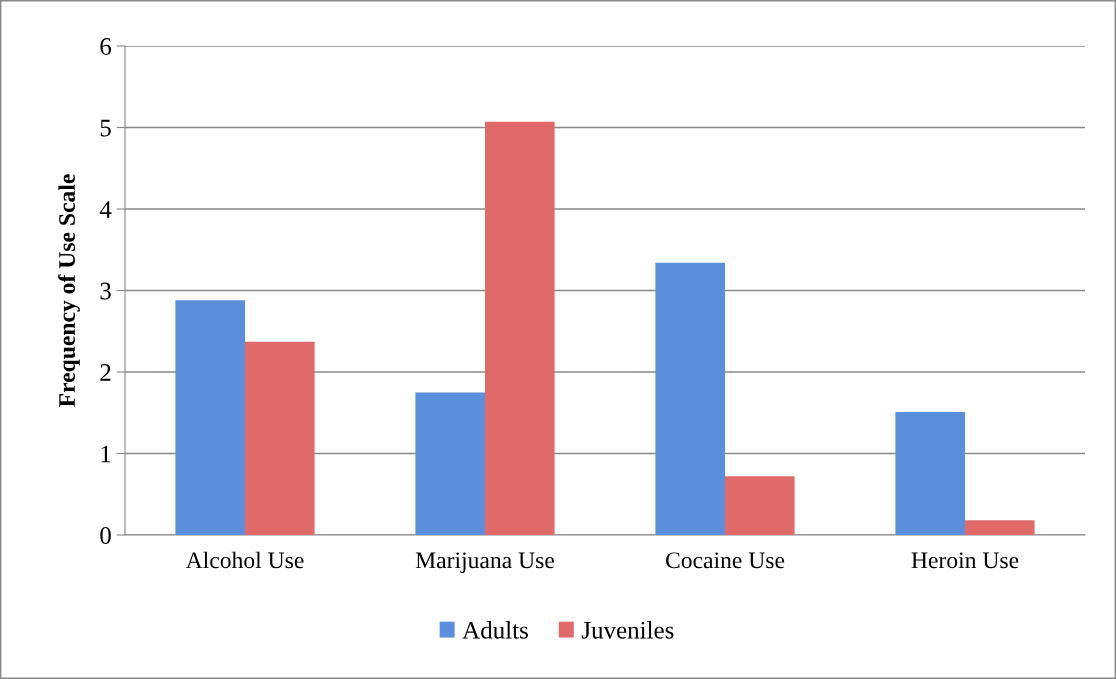  What do you see at coordinates (244, 560) in the screenshot?
I see `x-tick-label: Alcohol Use` at bounding box center [244, 560].